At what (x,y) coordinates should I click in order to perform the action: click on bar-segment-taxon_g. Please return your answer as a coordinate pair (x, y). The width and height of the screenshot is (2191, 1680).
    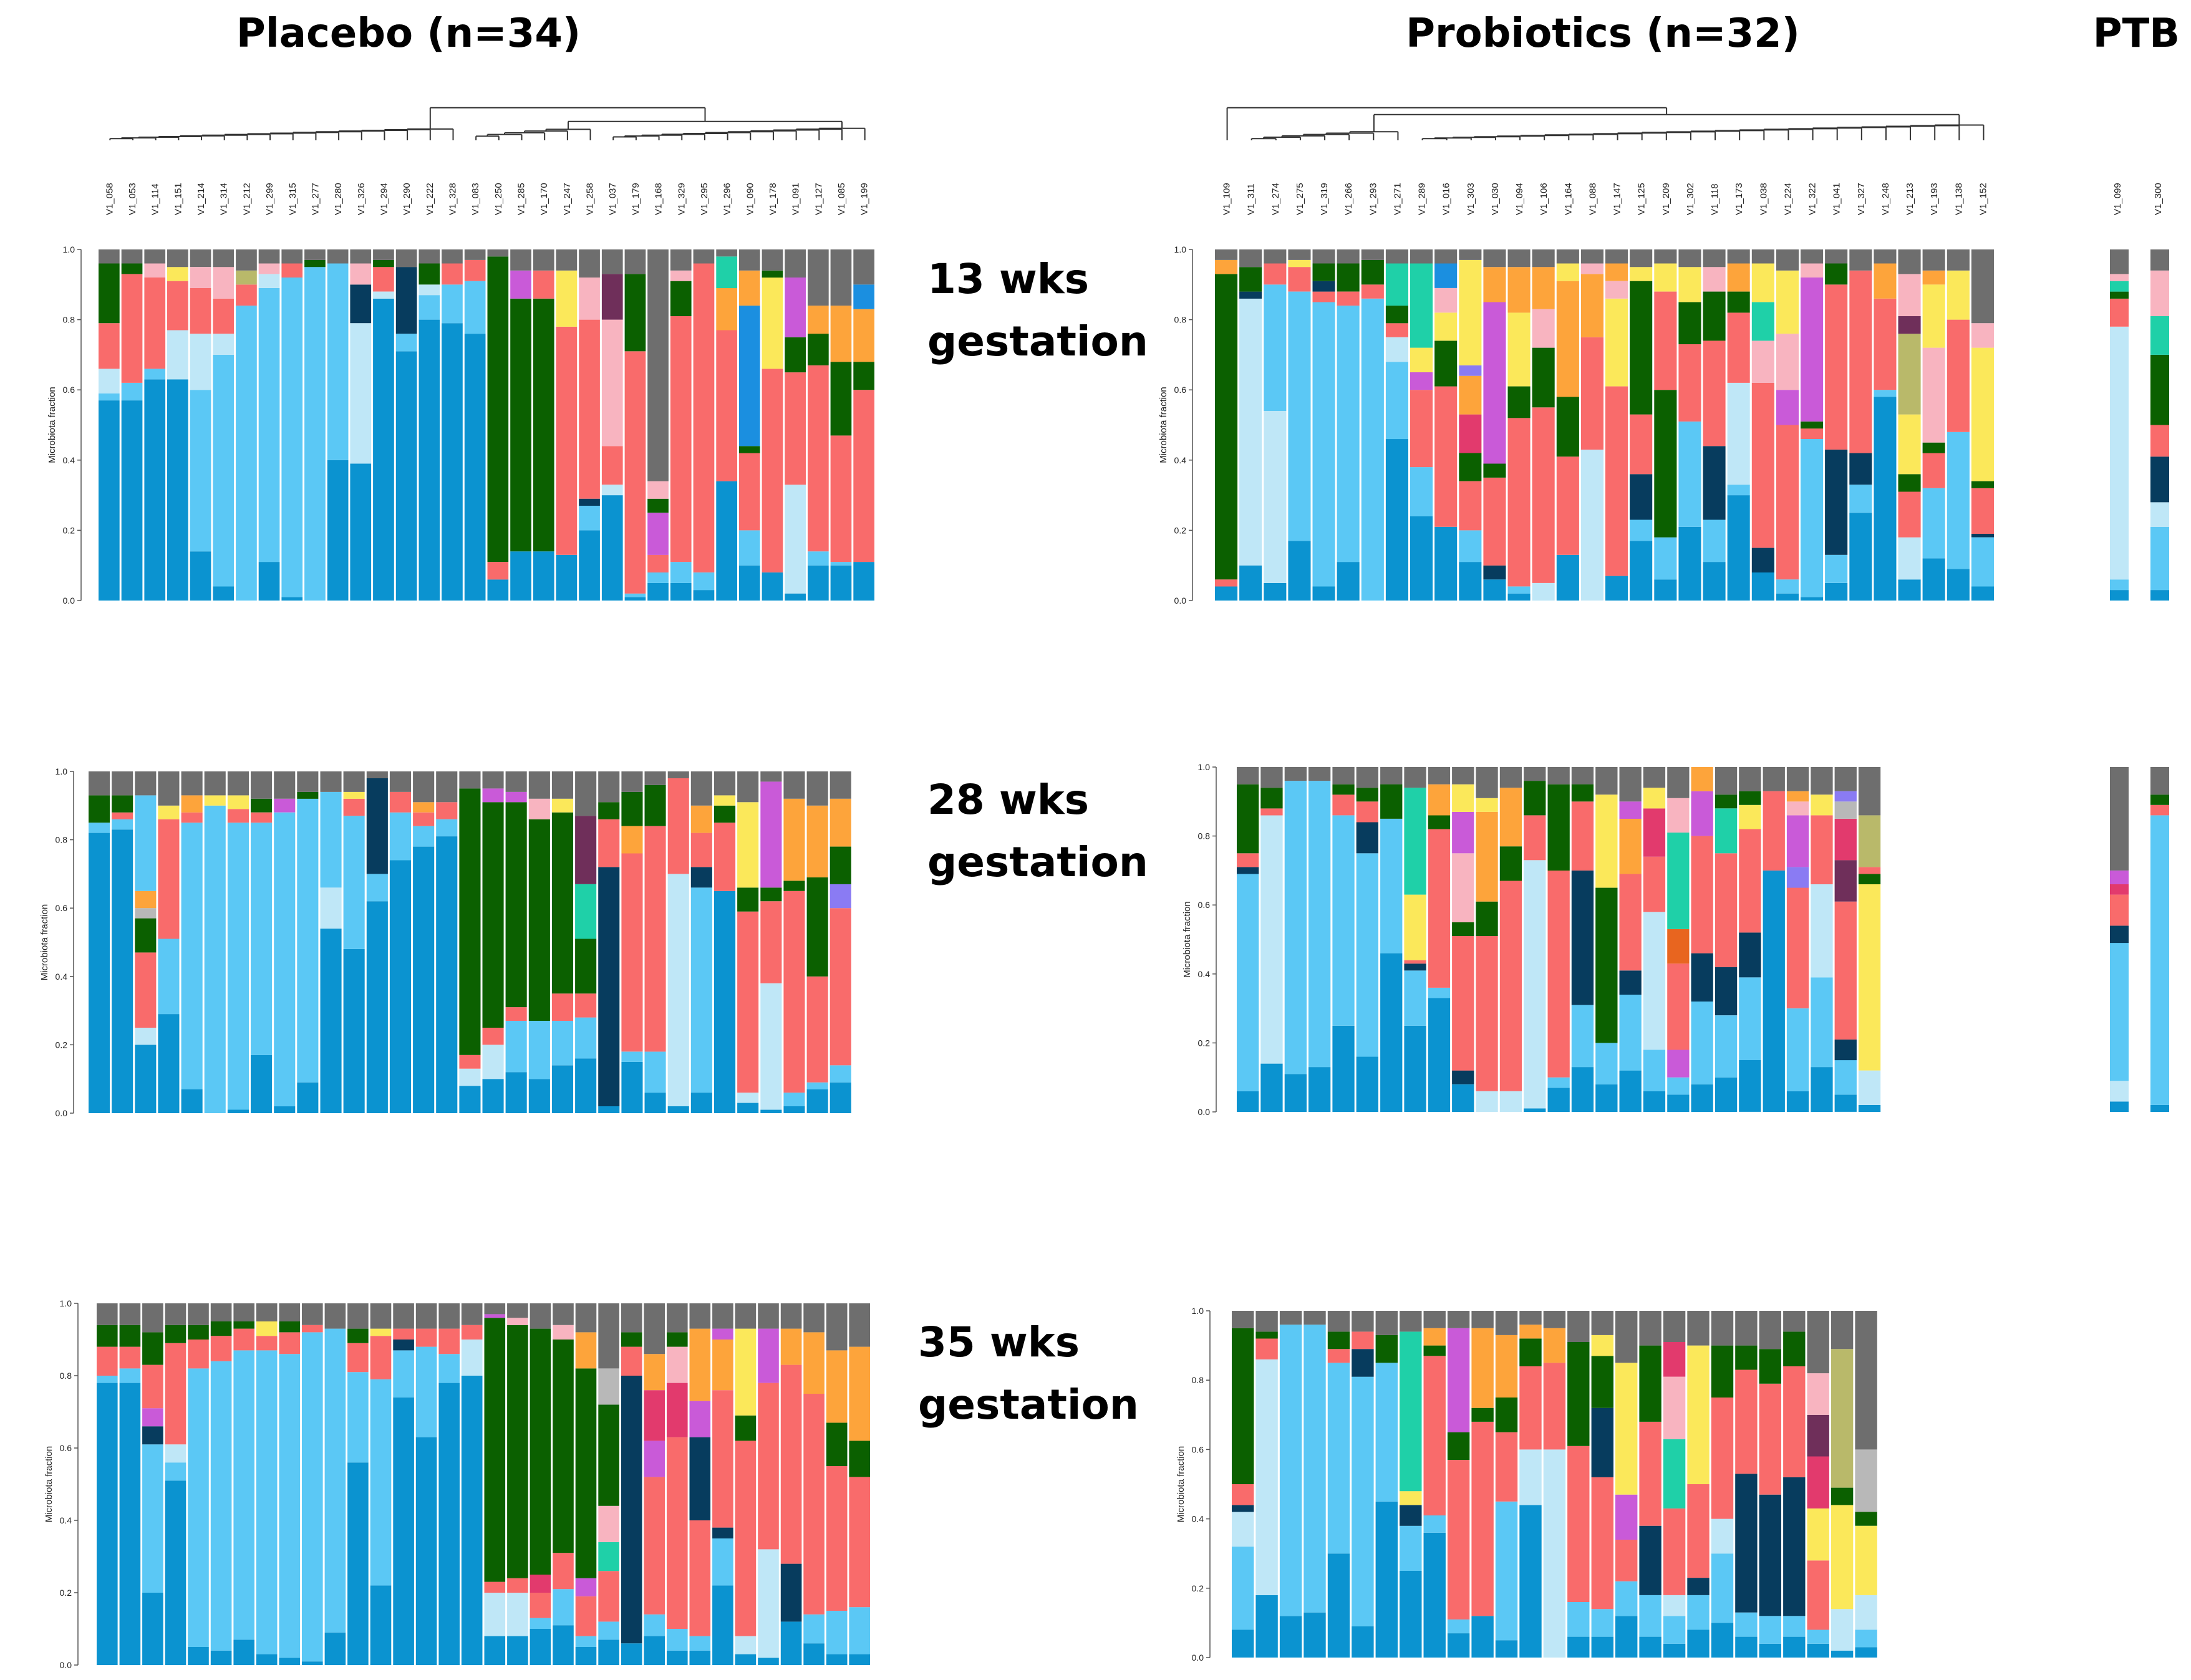
    Looking at the image, I should click on (1699, 1414).